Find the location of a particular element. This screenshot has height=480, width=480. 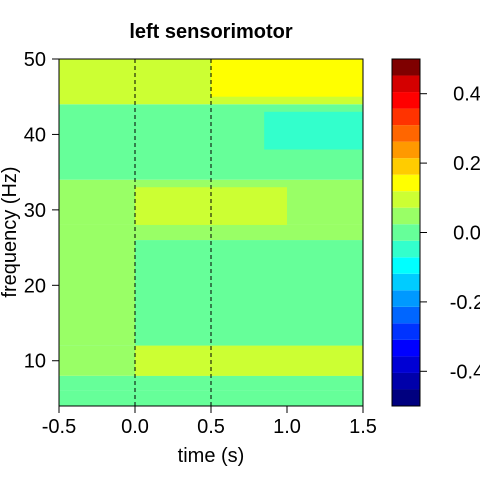

colorbar-tick-label: 0.4 is located at coordinates (466, 95).